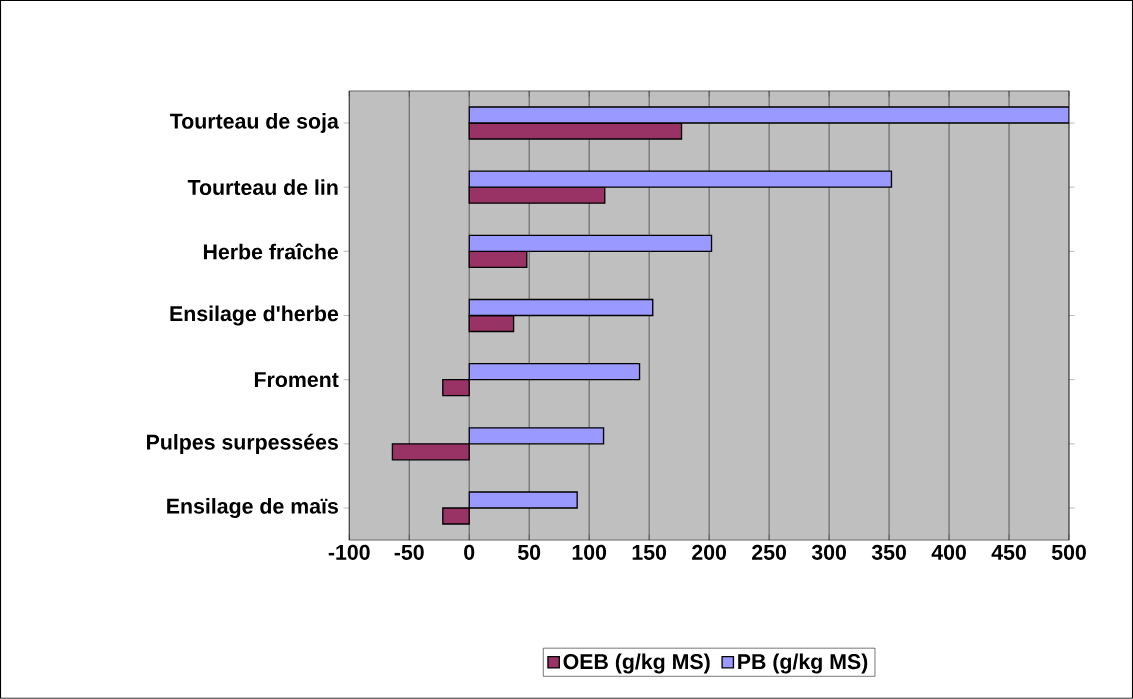  Describe the element at coordinates (828, 552) in the screenshot. I see `x-tick-label: 300` at that location.